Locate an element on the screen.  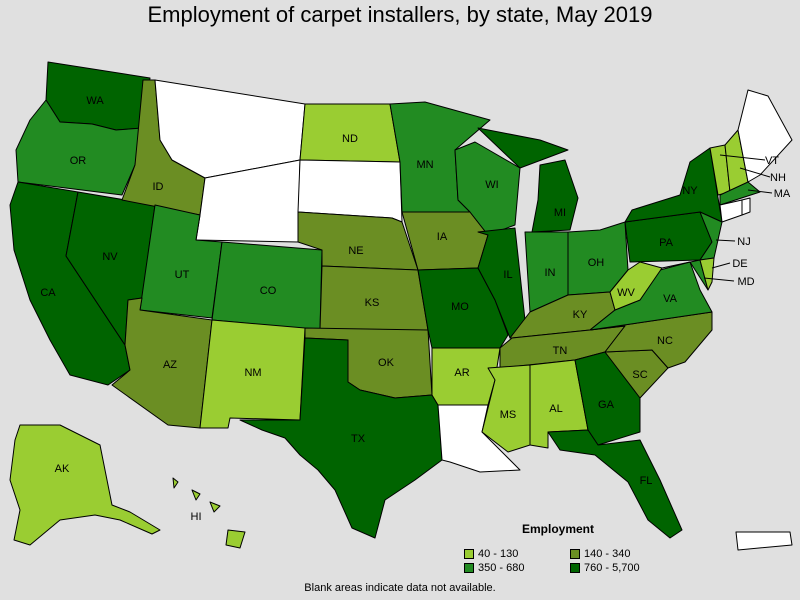
legend-title: Employment is located at coordinates (558, 529).